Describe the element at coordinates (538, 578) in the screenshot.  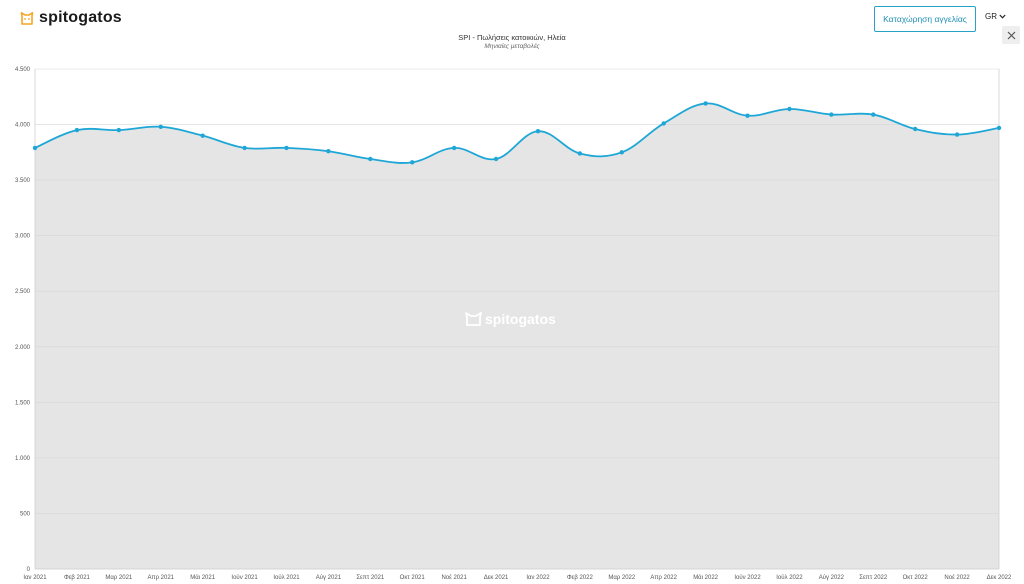
I see `x-tick-label: Ιαν 2022` at that location.